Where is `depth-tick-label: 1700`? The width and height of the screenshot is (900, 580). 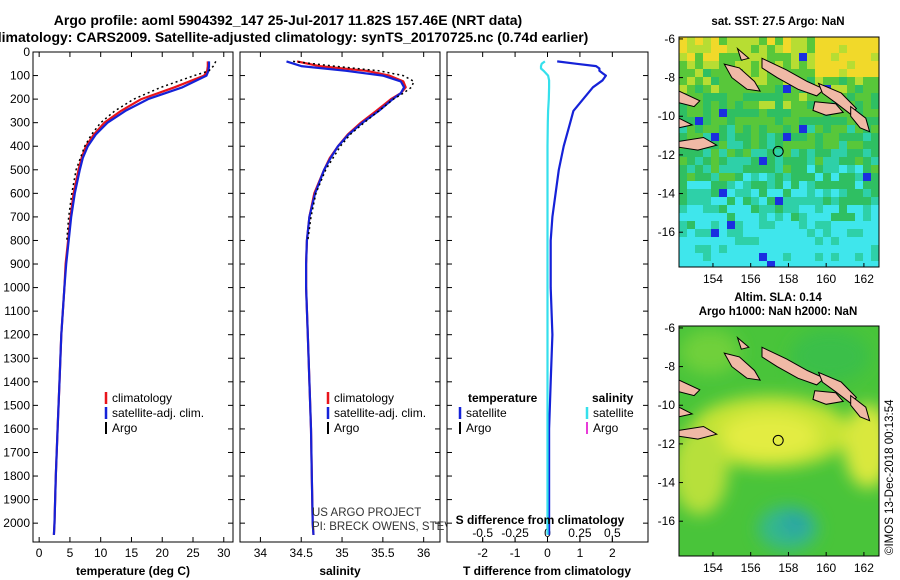 depth-tick-label: 1700 is located at coordinates (16, 452).